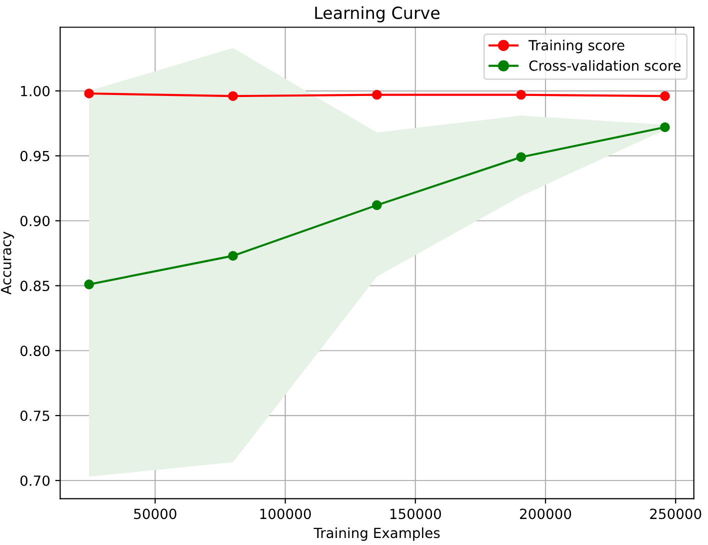 This screenshot has width=708, height=545. What do you see at coordinates (415, 514) in the screenshot?
I see `x-tick-label: 150000` at bounding box center [415, 514].